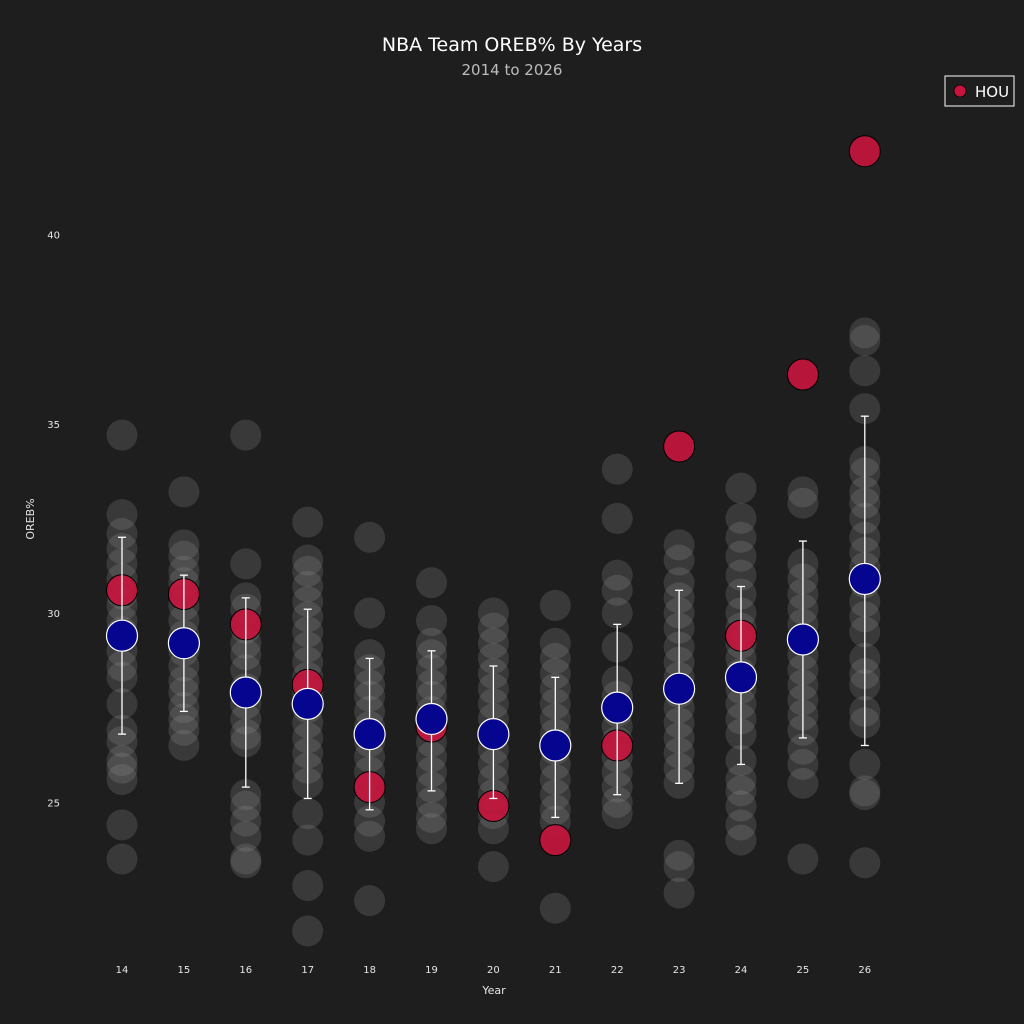  Describe the element at coordinates (53, 520) in the screenshot. I see `y-axis-ticks: 25 30 35 40` at that location.